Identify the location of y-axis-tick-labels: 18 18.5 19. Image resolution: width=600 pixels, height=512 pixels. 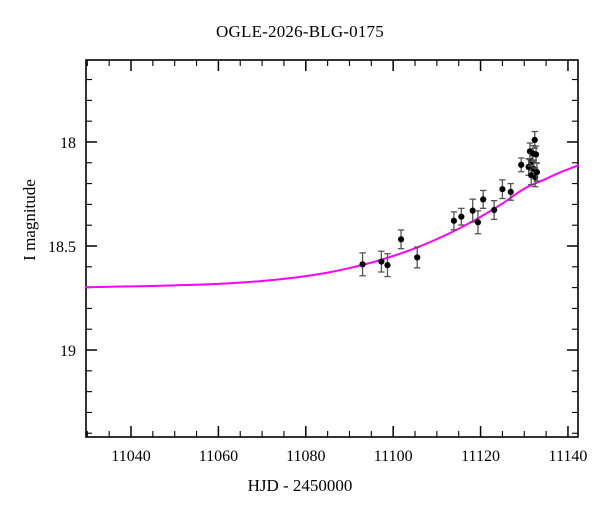
(62, 247).